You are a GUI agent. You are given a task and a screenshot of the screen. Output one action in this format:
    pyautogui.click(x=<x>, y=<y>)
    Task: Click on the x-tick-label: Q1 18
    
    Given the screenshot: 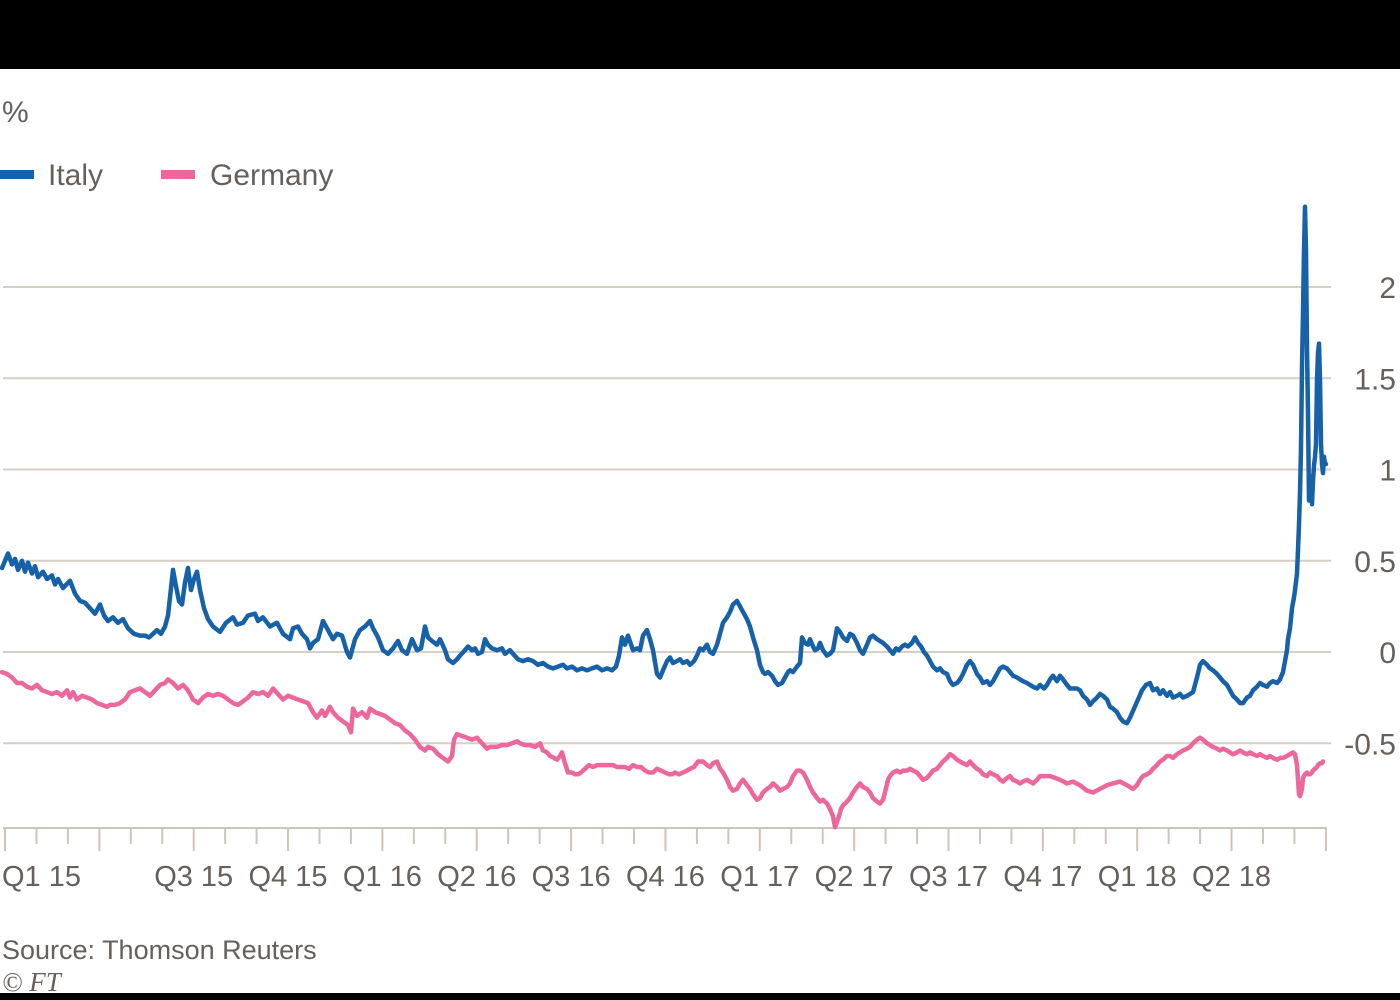 What is the action you would take?
    pyautogui.click(x=1137, y=877)
    